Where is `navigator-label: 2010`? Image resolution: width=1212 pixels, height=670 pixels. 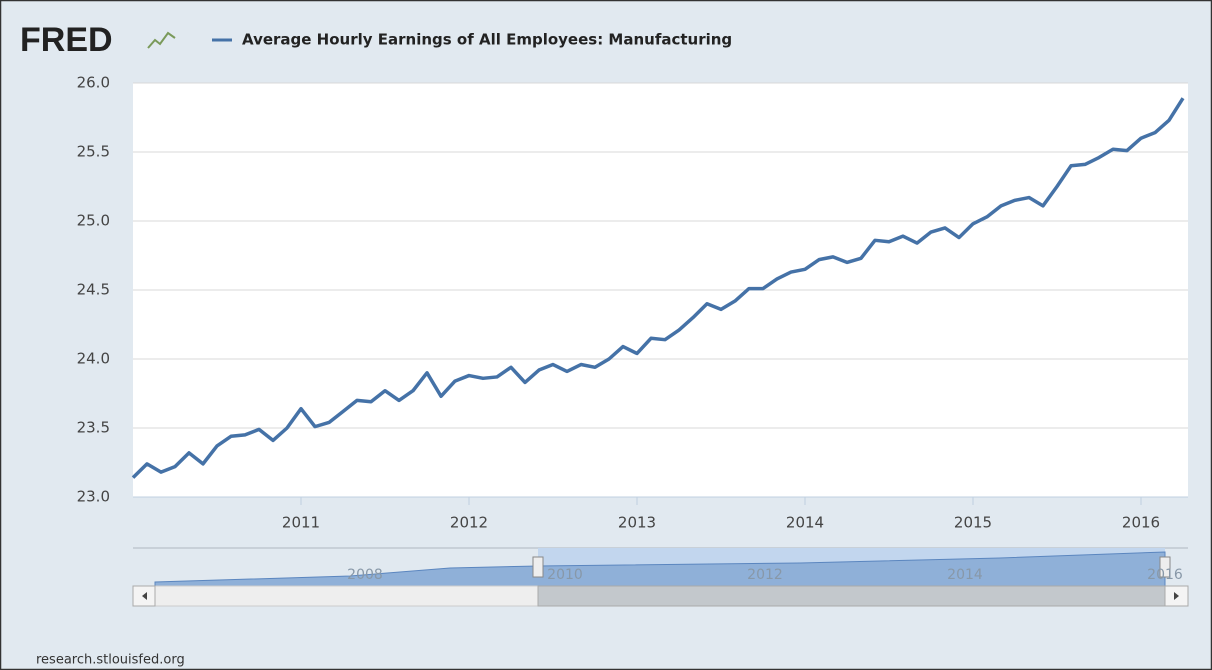 navigator-label: 2010 is located at coordinates (565, 575).